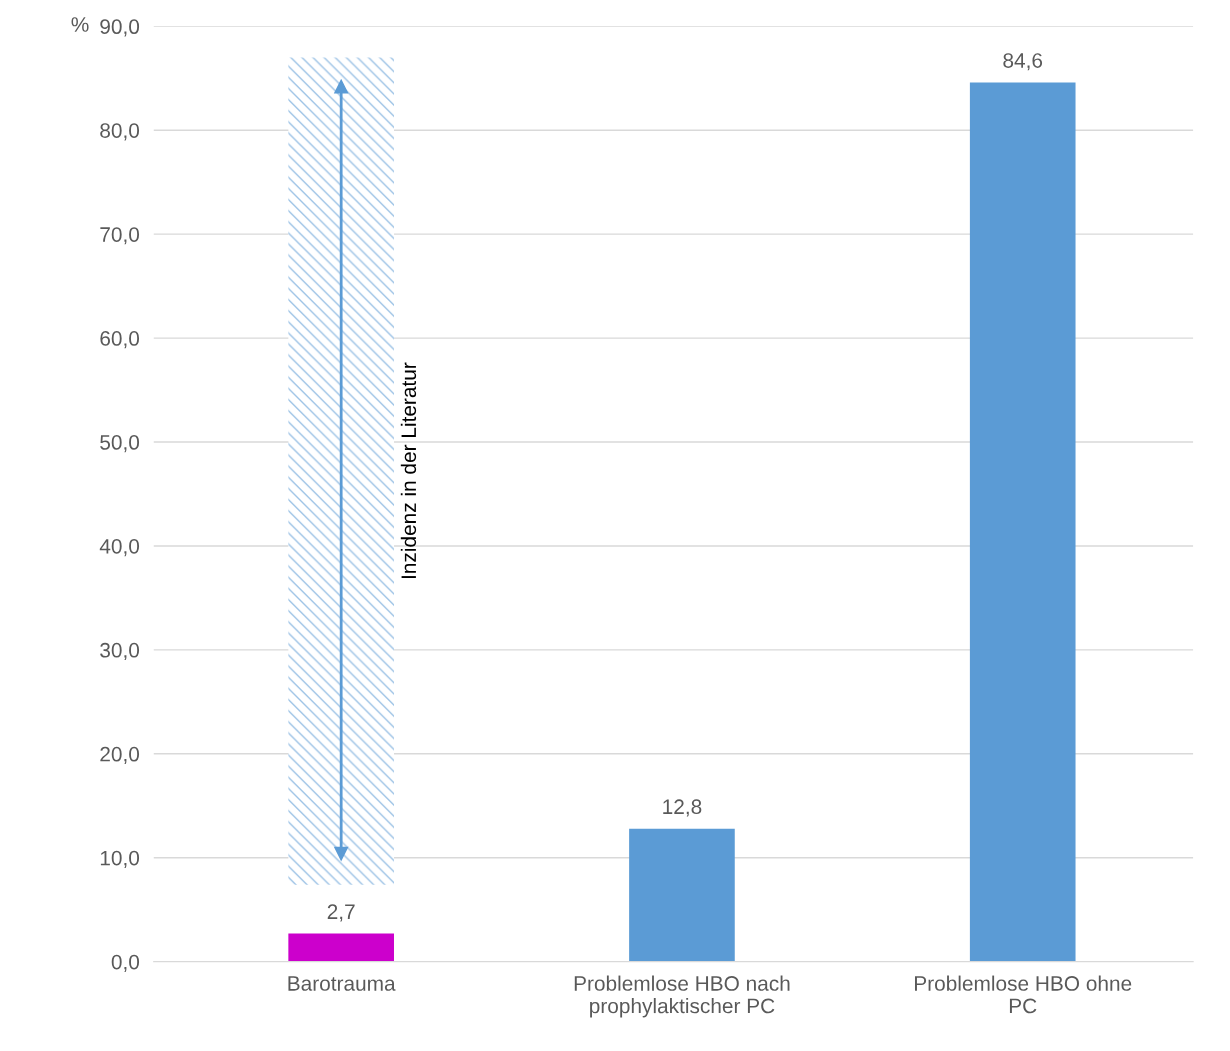 The width and height of the screenshot is (1230, 1051). What do you see at coordinates (120, 651) in the screenshot?
I see `y-tick-label: 30,0` at bounding box center [120, 651].